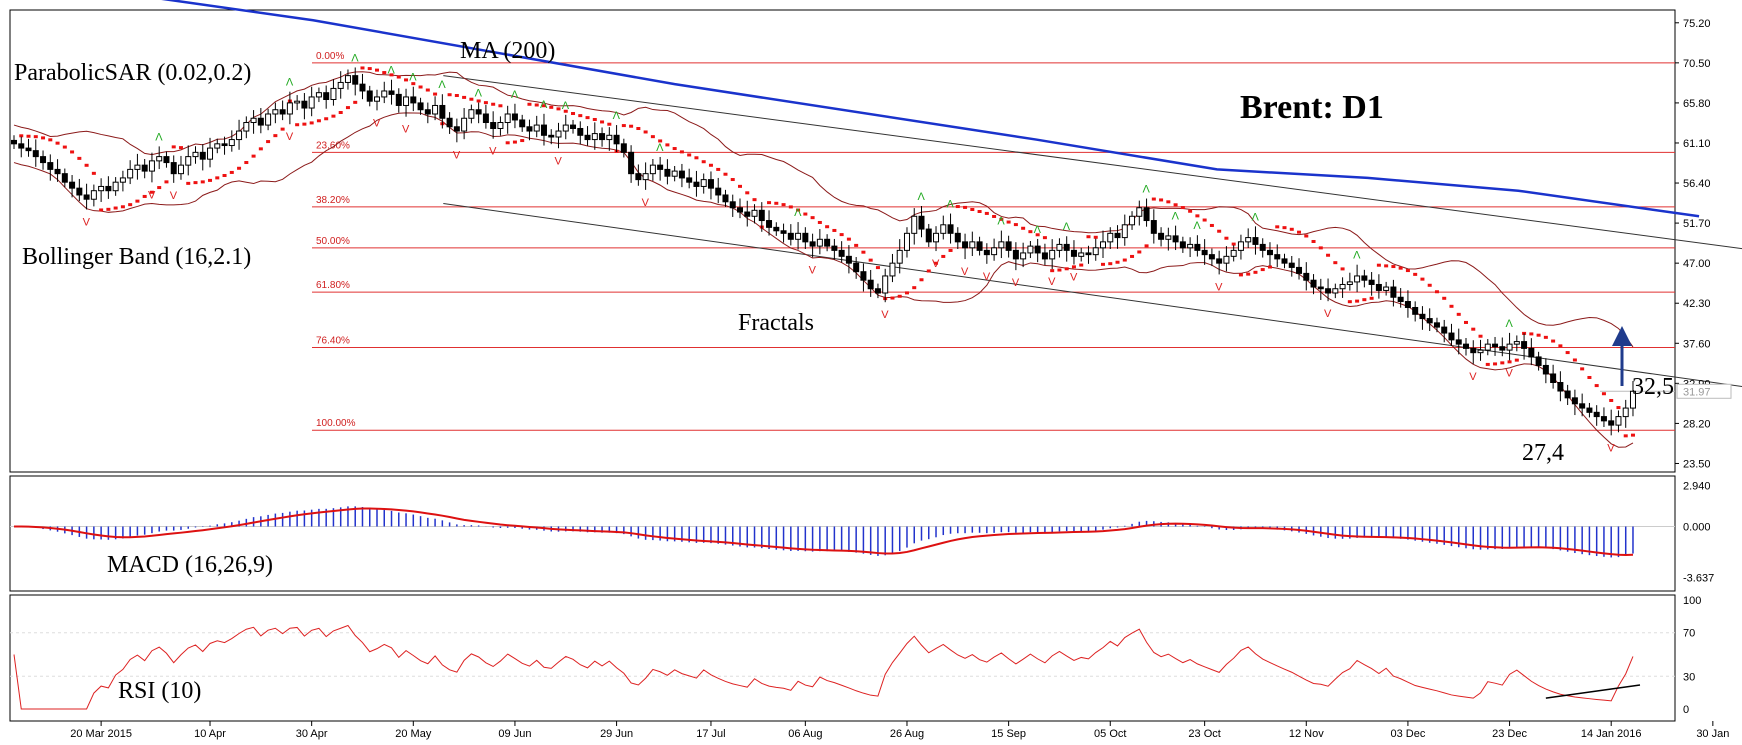 The image size is (1742, 745). I want to click on price-tick-label: 23.50, so click(1697, 464).